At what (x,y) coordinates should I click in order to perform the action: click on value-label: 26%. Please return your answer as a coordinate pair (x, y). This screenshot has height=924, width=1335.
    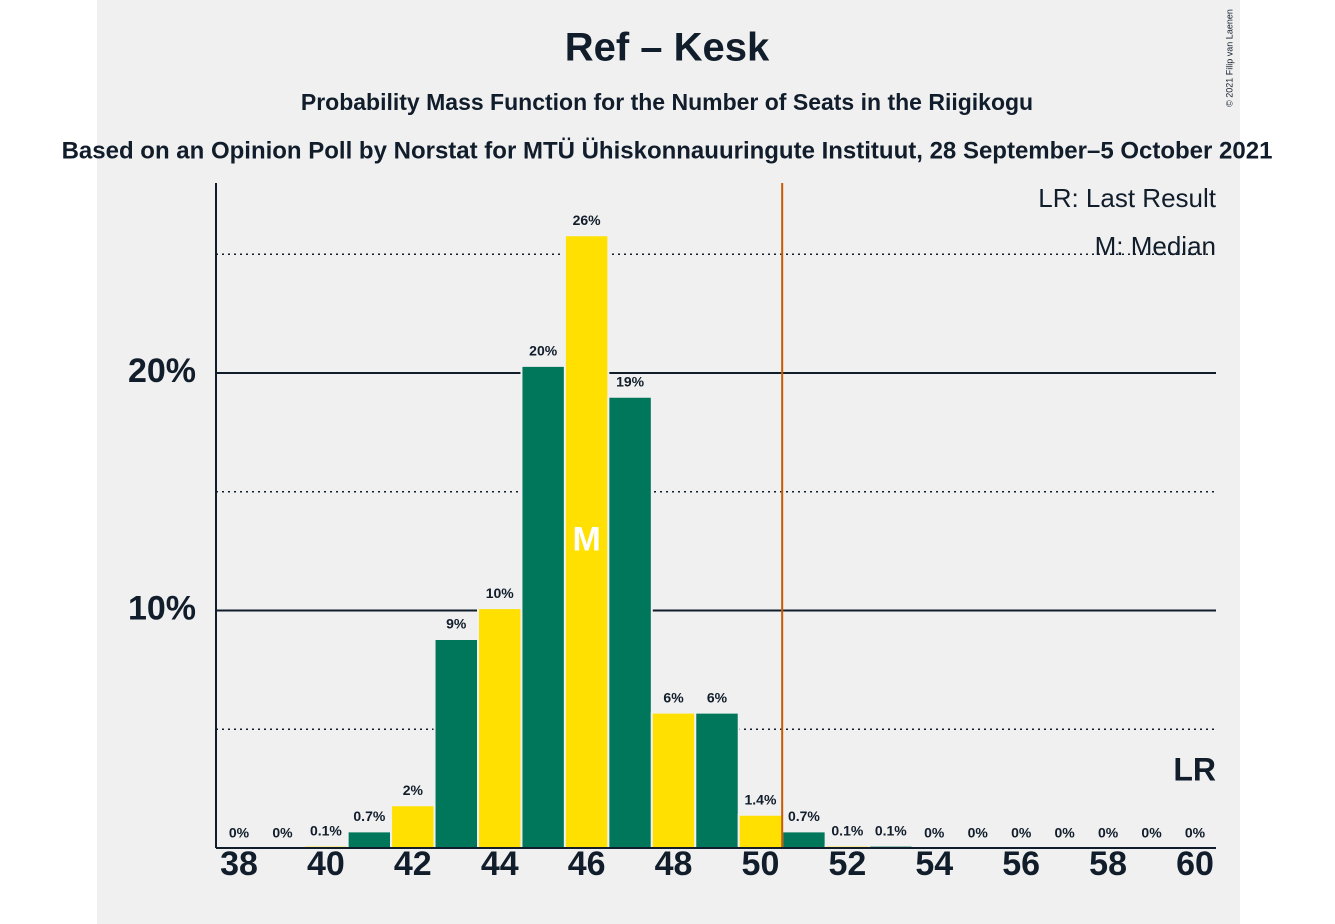
    Looking at the image, I should click on (587, 220).